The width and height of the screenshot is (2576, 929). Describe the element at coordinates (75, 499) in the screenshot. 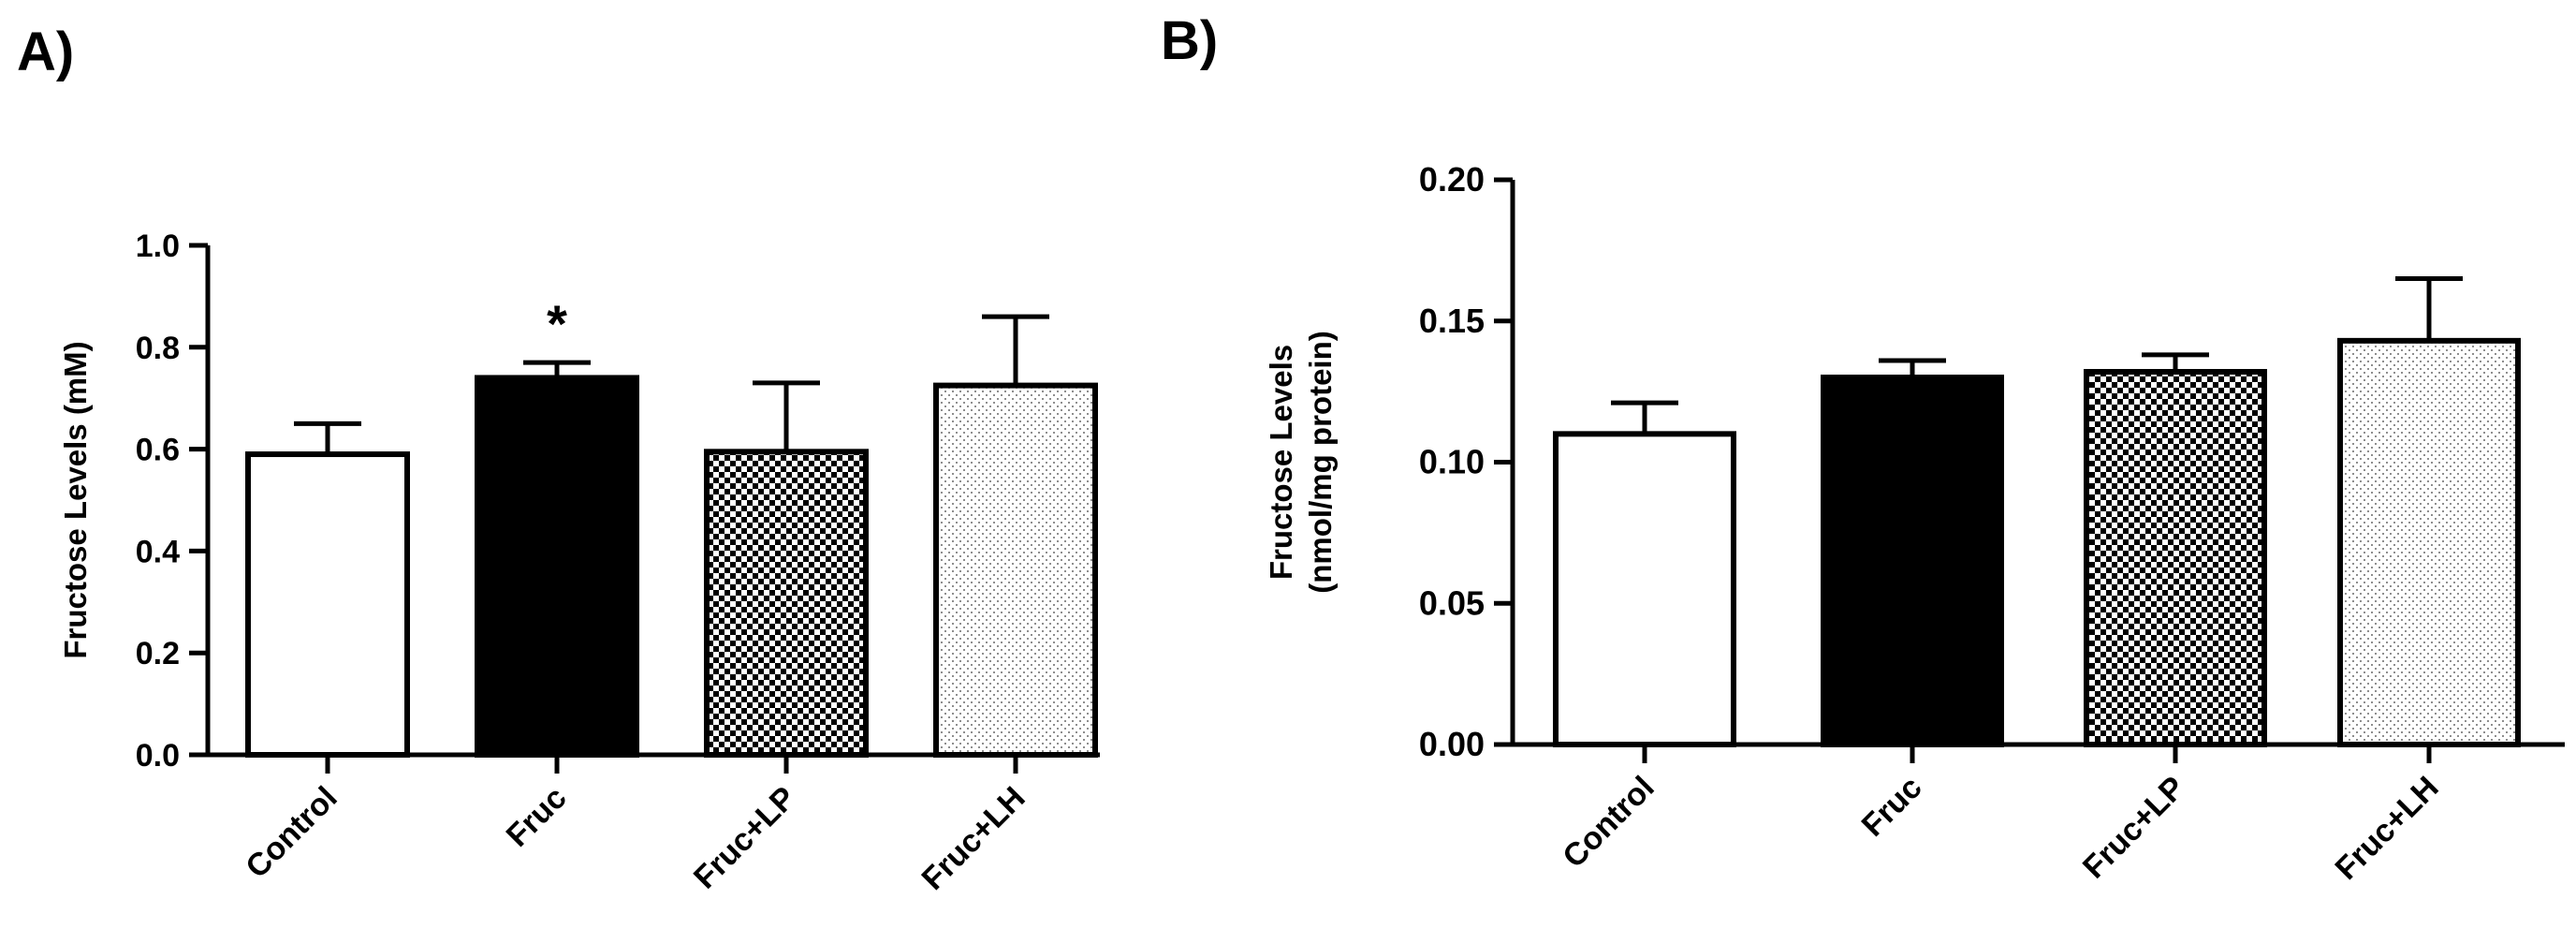

I see `y-axis-label: Fructose Levels (mM)` at that location.